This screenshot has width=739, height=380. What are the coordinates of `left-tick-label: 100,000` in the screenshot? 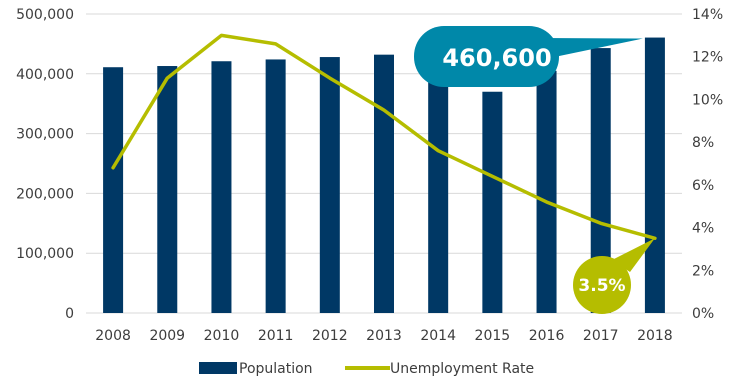 It's located at (45, 254).